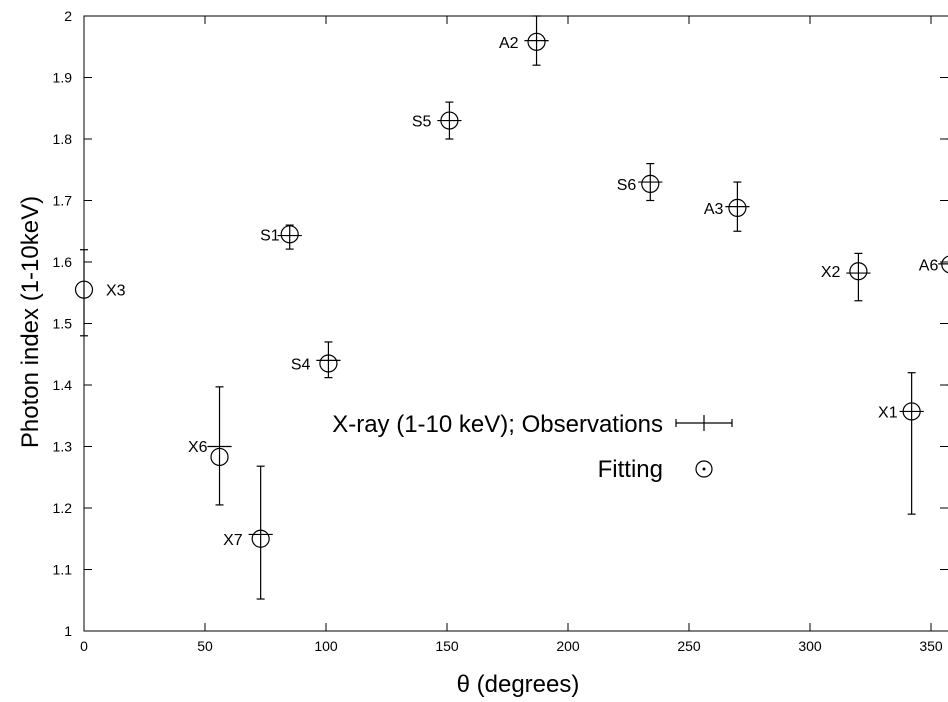 The width and height of the screenshot is (948, 702). Describe the element at coordinates (328, 363) in the screenshot. I see `fit-point-s4` at that location.